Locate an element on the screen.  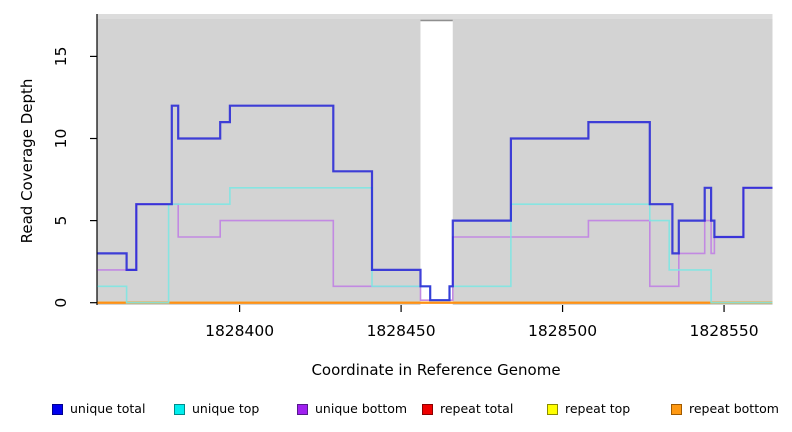
legend-item-repeat-top: repeat top is located at coordinates (588, 409).